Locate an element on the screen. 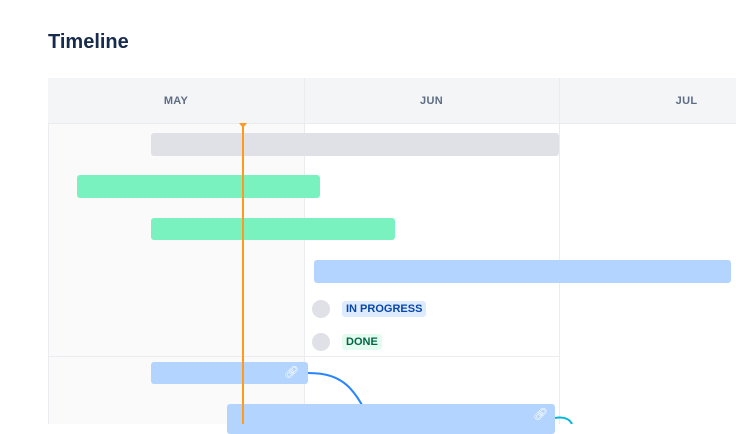  timeline-header: MAY JUN JUL is located at coordinates (392, 101).